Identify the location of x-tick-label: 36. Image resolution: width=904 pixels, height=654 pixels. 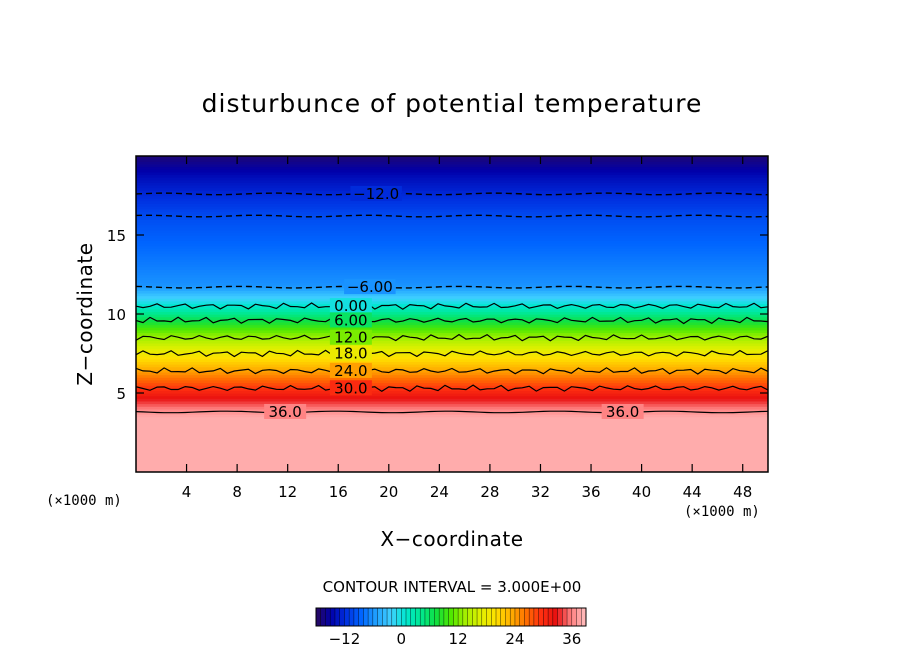
(590, 492).